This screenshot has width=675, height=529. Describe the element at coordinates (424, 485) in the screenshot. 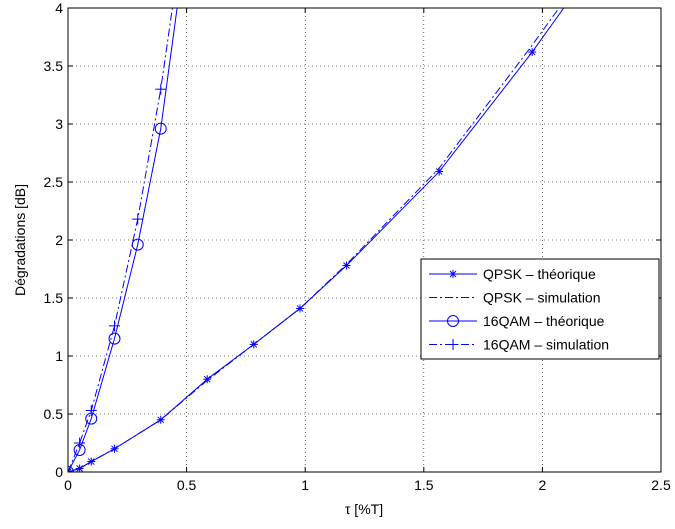

I see `x-tick-label: 1.5` at that location.